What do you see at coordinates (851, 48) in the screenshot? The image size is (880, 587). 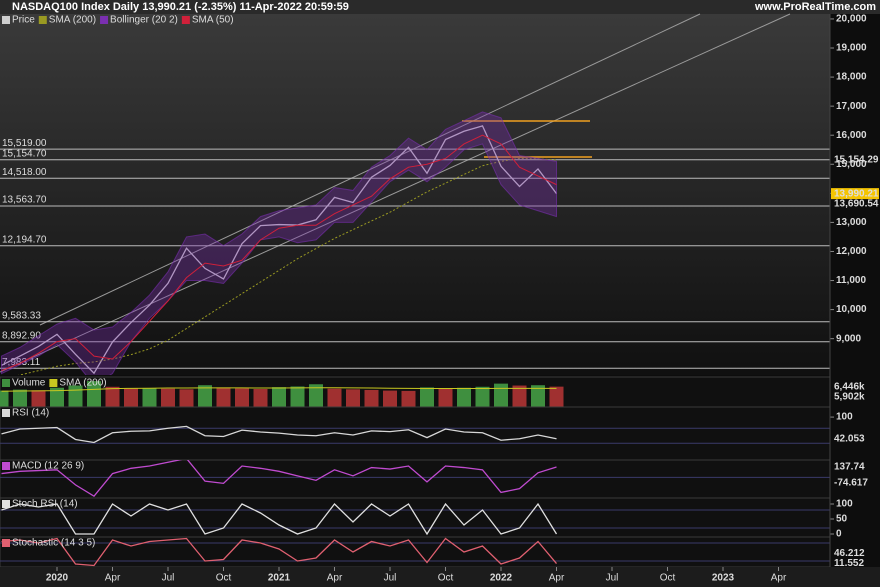 I see `y-tick-label: 19,000` at bounding box center [851, 48].